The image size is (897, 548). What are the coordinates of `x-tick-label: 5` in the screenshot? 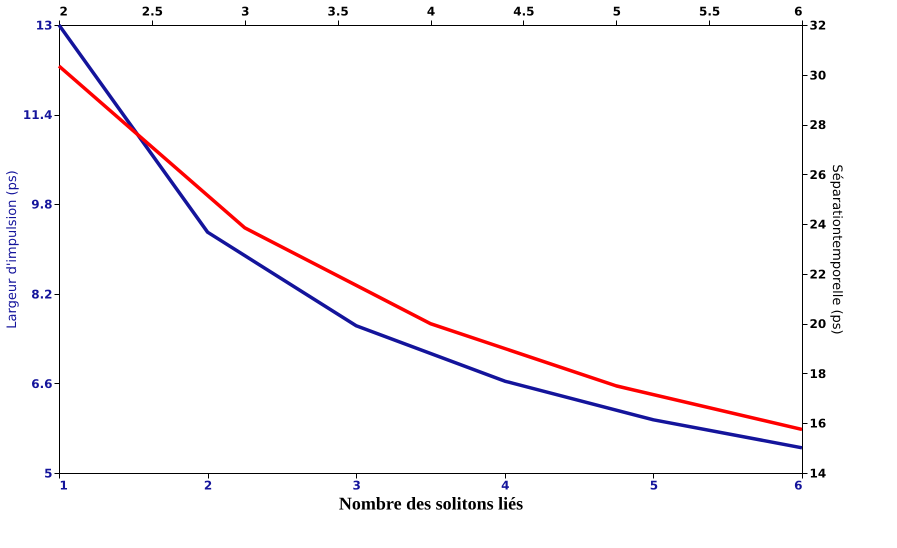 It's located at (654, 485).